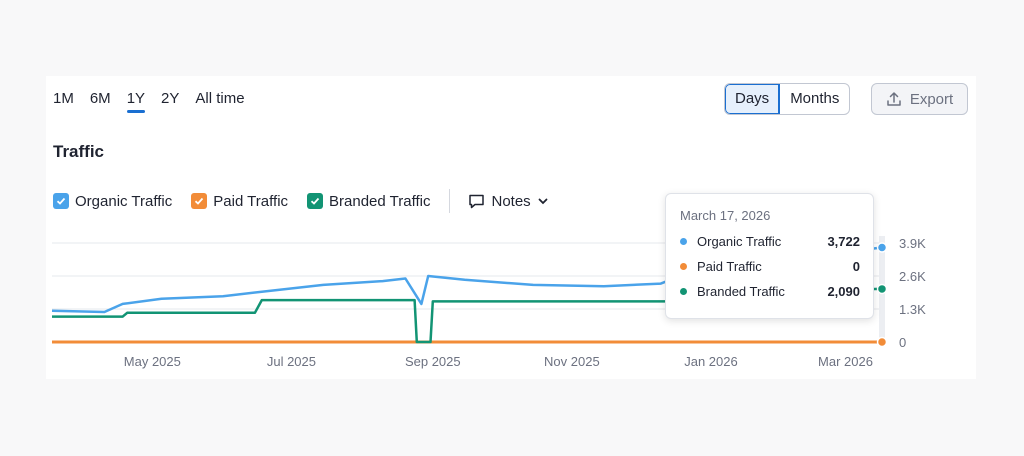  I want to click on tooltip-label: Branded Traffic, so click(741, 291).